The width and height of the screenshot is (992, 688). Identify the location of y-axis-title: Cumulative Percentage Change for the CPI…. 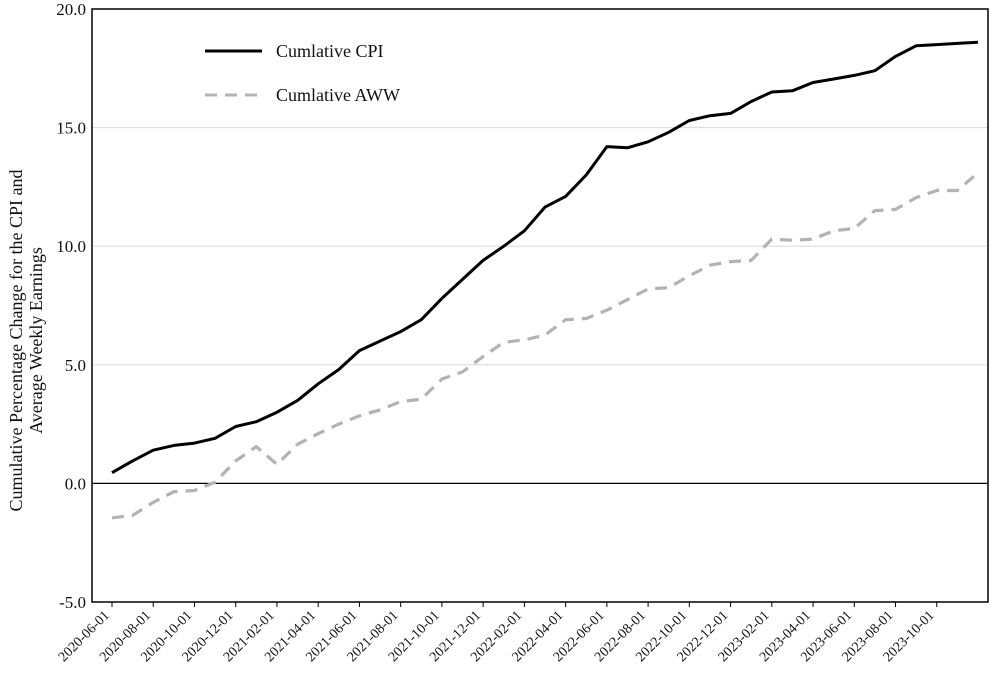
(26, 341).